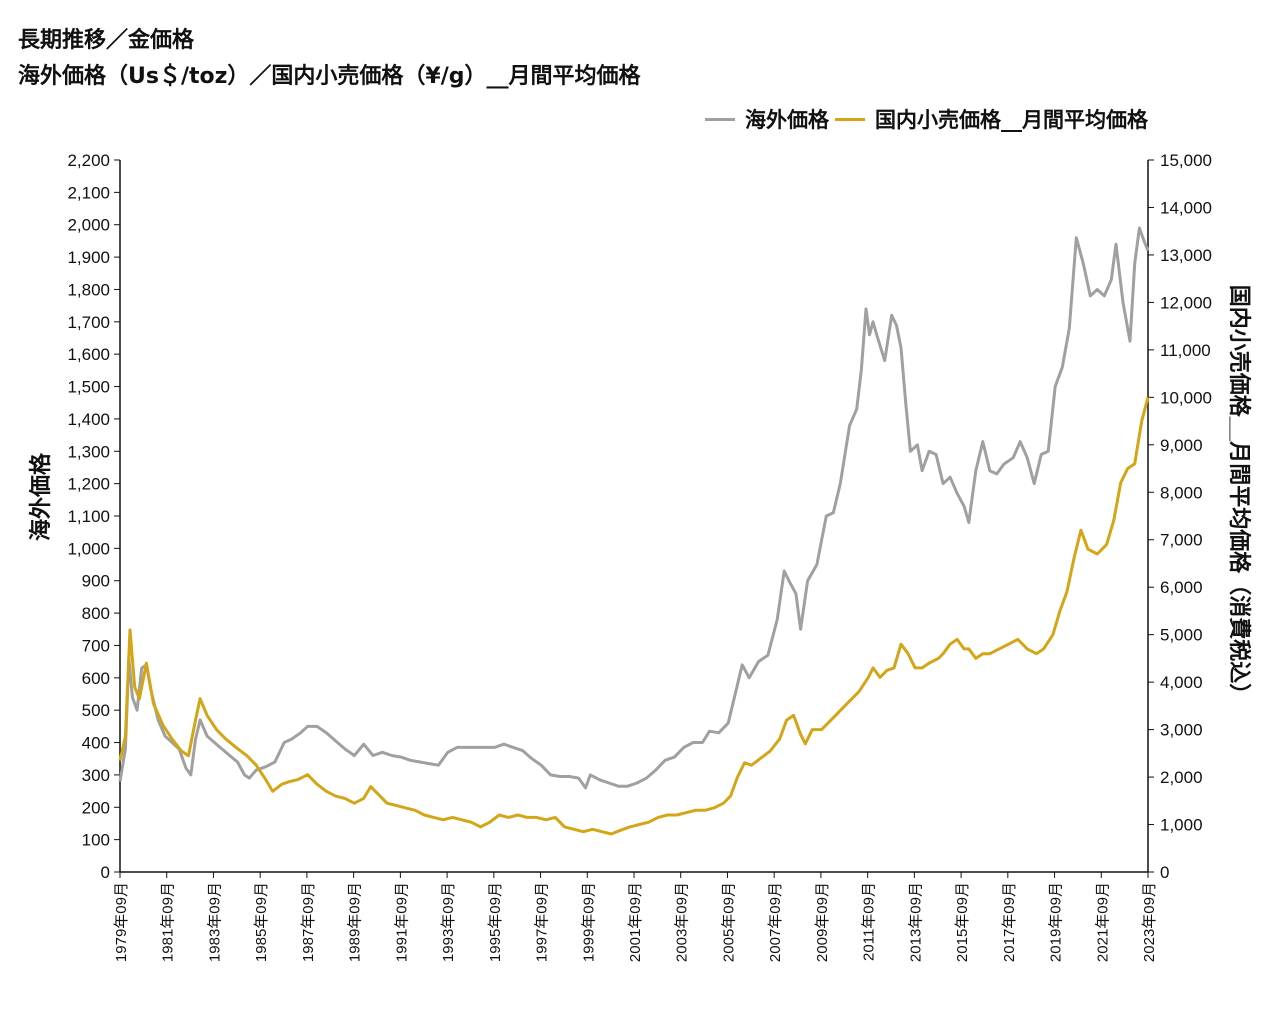  Describe the element at coordinates (88, 451) in the screenshot. I see `left-tick-label: 1,300` at that location.